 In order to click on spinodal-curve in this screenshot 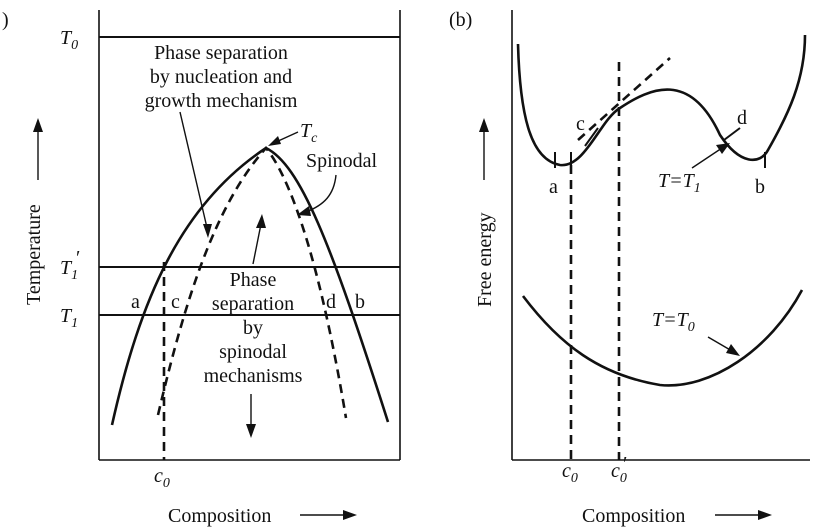, I will do `click(252, 282)`.